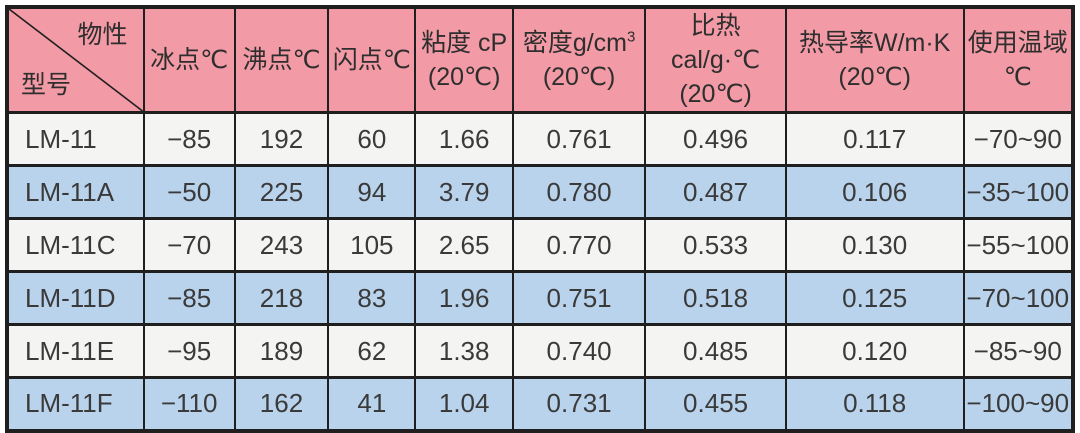  I want to click on header-label: 密度g/cm3, so click(579, 43).